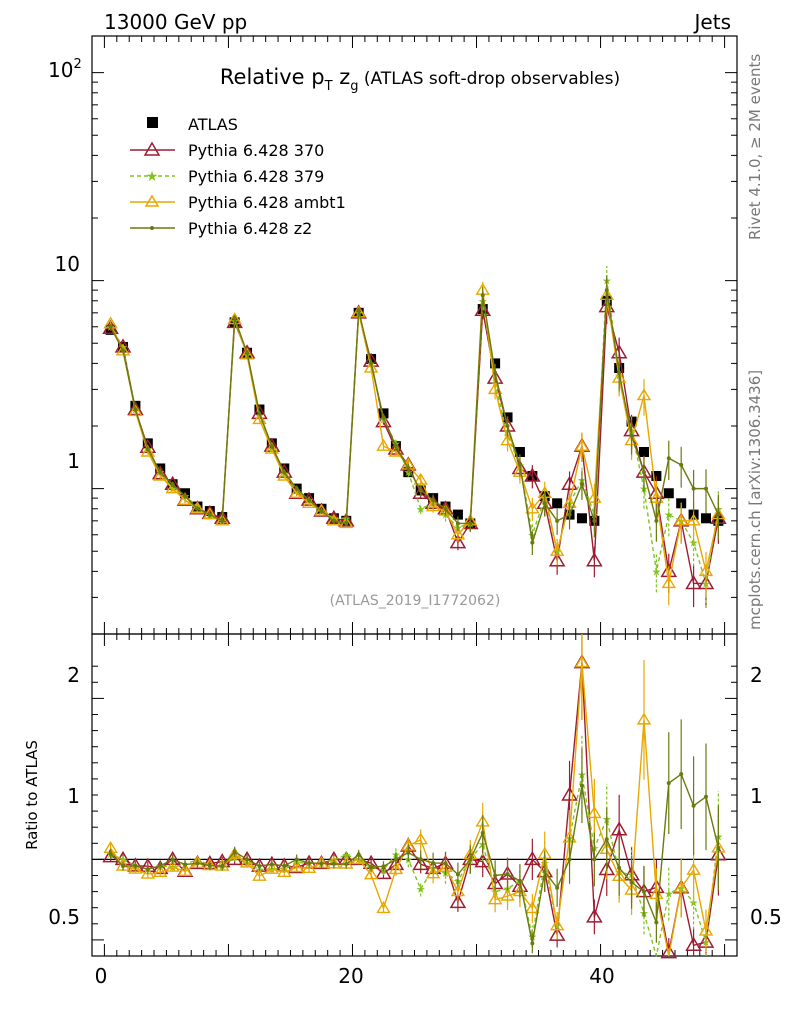  Describe the element at coordinates (267, 202) in the screenshot. I see `legend-label-ambt1: Pythia 6.428 ambt1` at that location.